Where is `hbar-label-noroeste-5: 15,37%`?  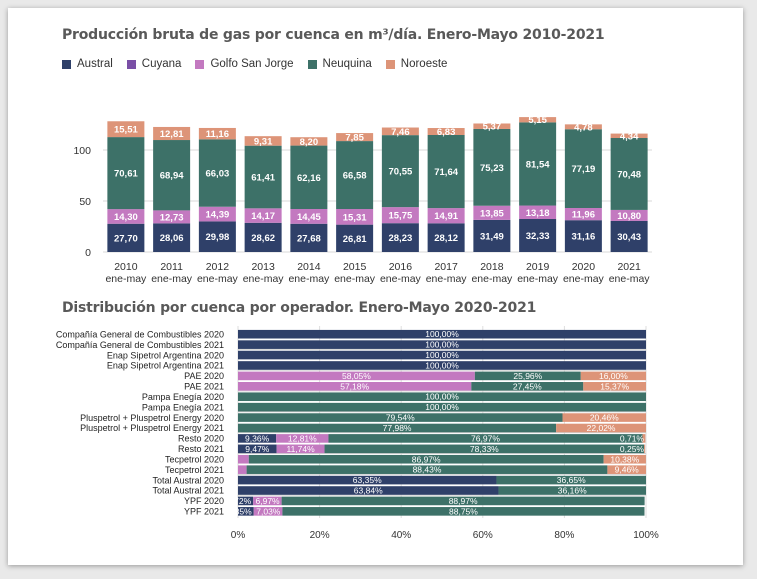 hbar-label-noroeste-5: 15,37% is located at coordinates (614, 386).